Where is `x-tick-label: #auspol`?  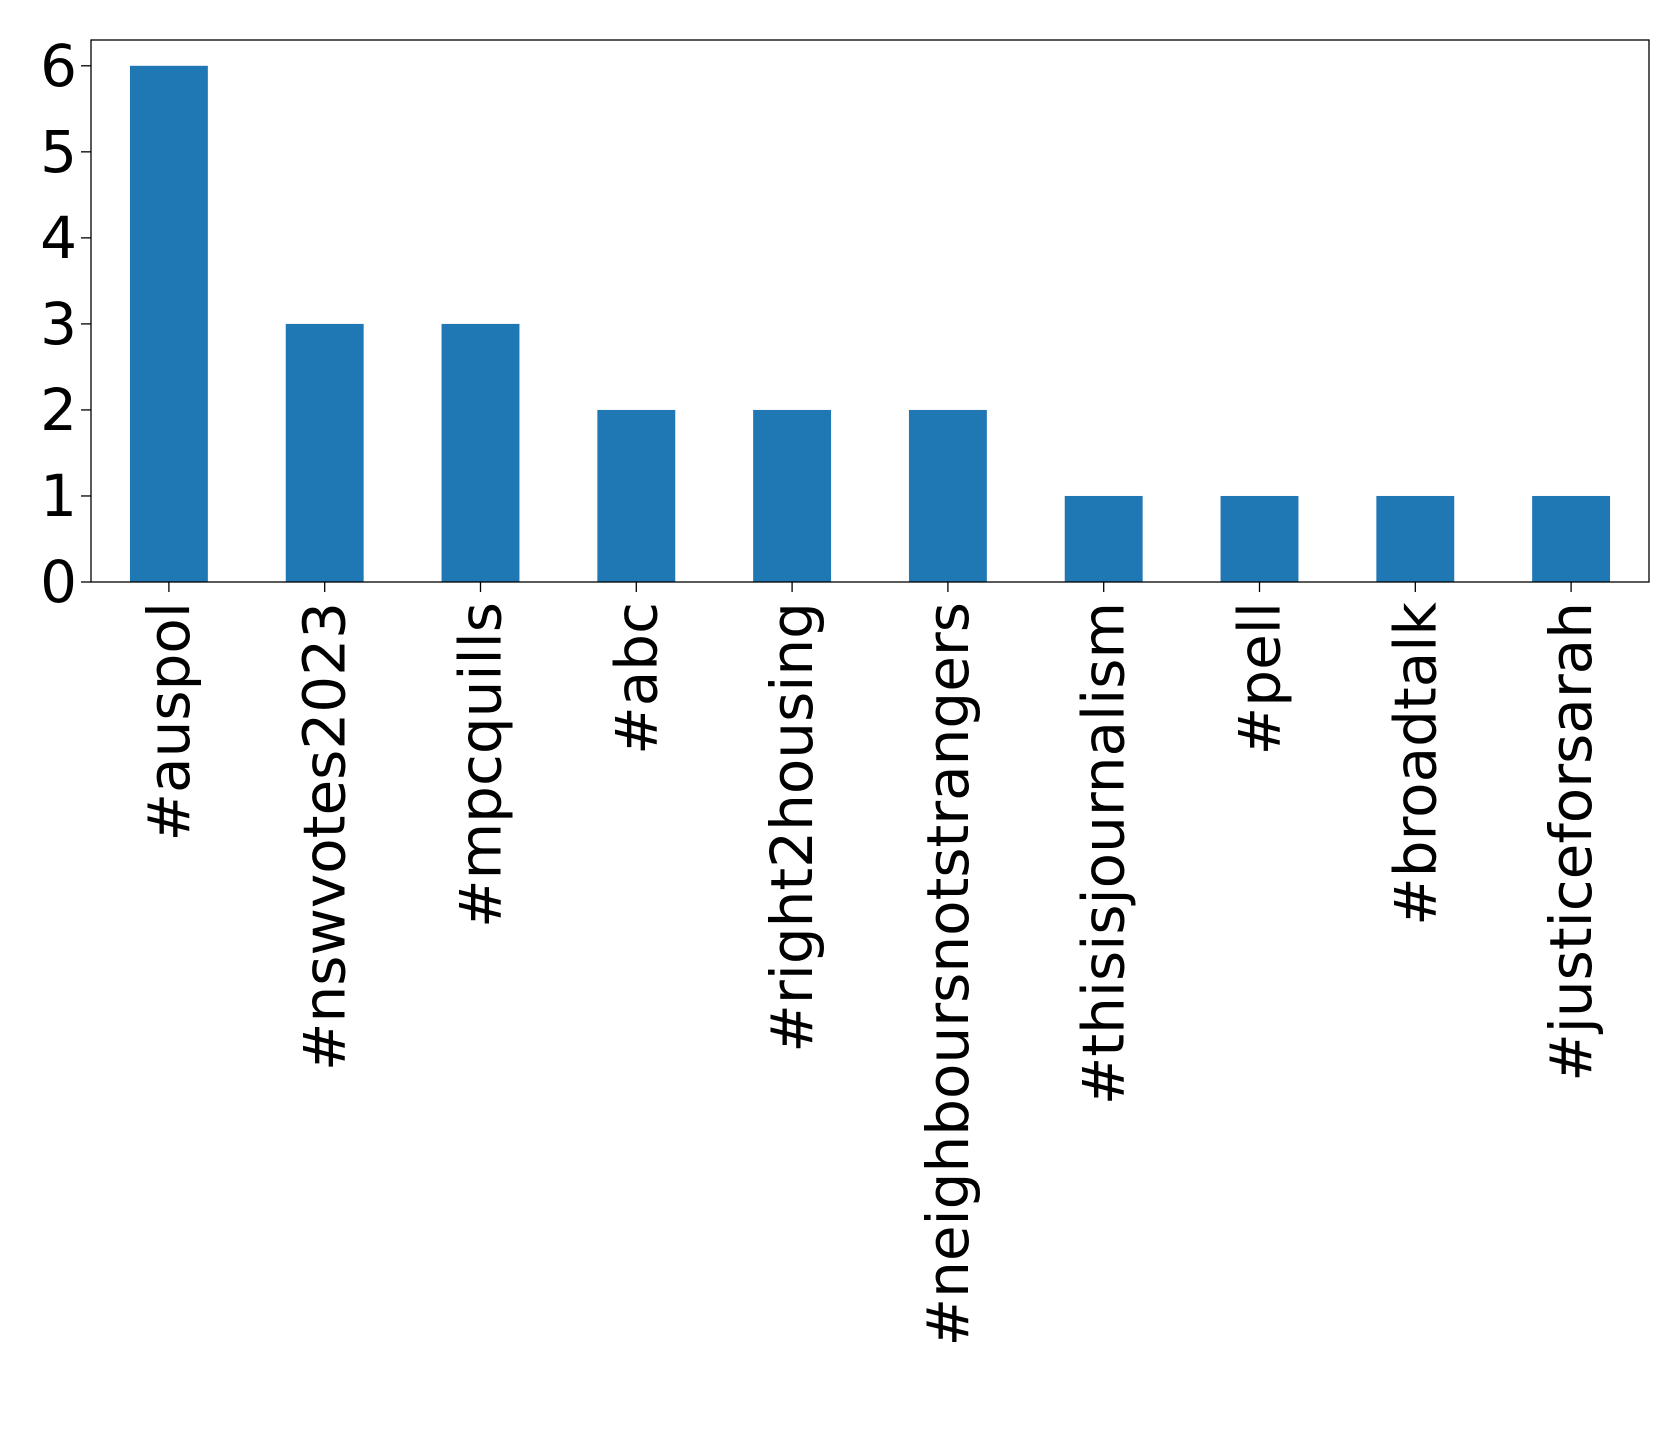
x-tick-label: #auspol is located at coordinates (169, 722).